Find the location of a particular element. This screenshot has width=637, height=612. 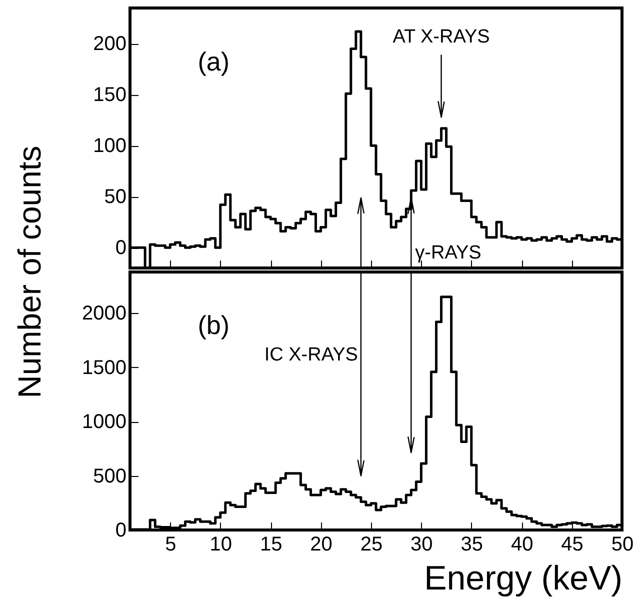

x-tick-label: 20 is located at coordinates (321, 545).